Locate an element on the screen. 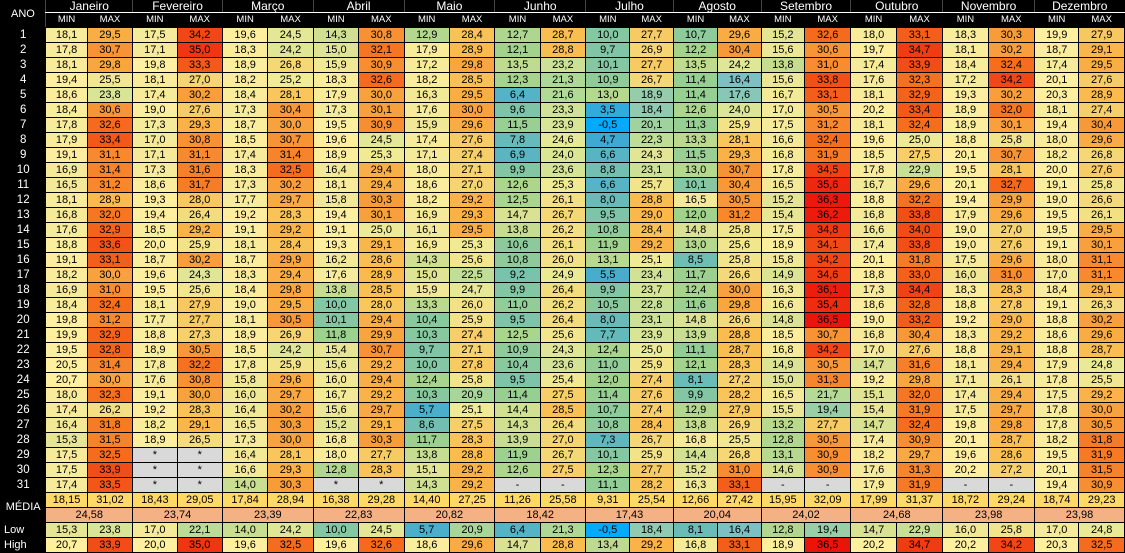 This screenshot has height=553, width=1125. min-temp-cell: 18,8 is located at coordinates (965, 350).